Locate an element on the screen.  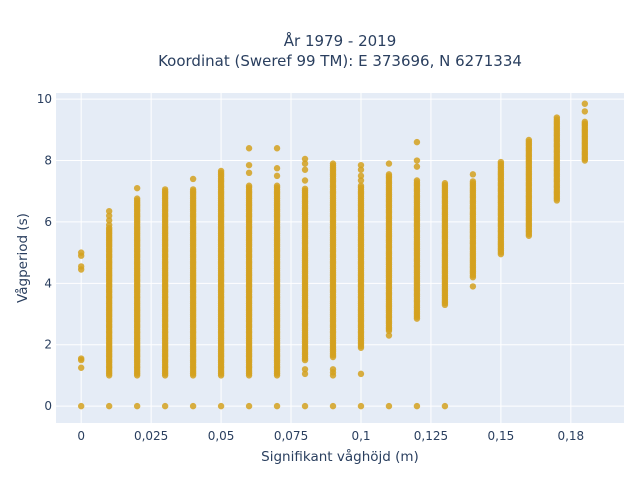
y-tick-label: 6 is located at coordinates (48, 222).